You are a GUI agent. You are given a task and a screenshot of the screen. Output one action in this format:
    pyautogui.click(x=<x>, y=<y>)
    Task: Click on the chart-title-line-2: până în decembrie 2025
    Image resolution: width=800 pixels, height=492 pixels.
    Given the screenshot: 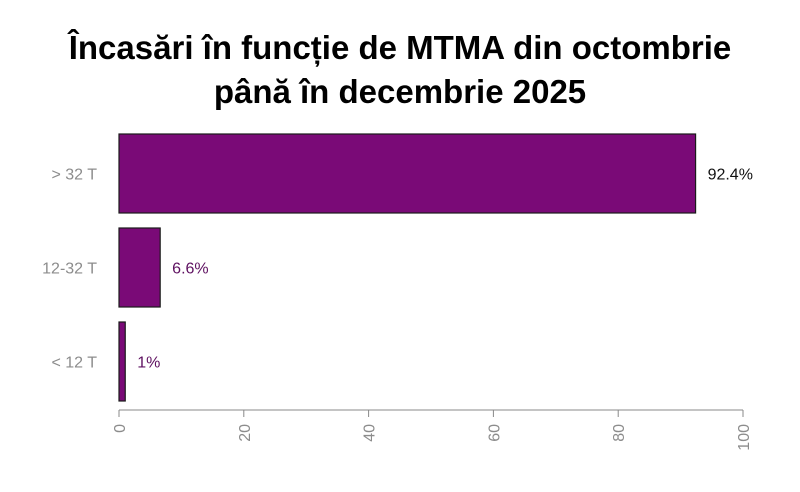 What is the action you would take?
    pyautogui.click(x=400, y=91)
    